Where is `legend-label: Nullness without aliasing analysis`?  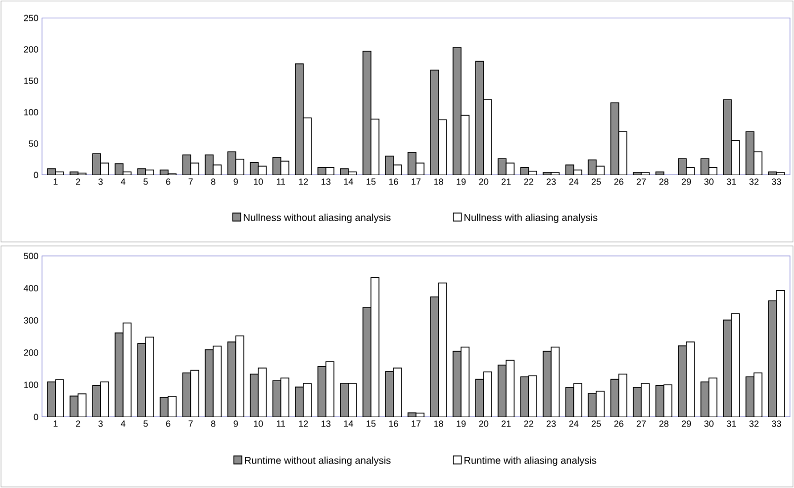
legend-label: Nullness without aliasing analysis is located at coordinates (317, 218).